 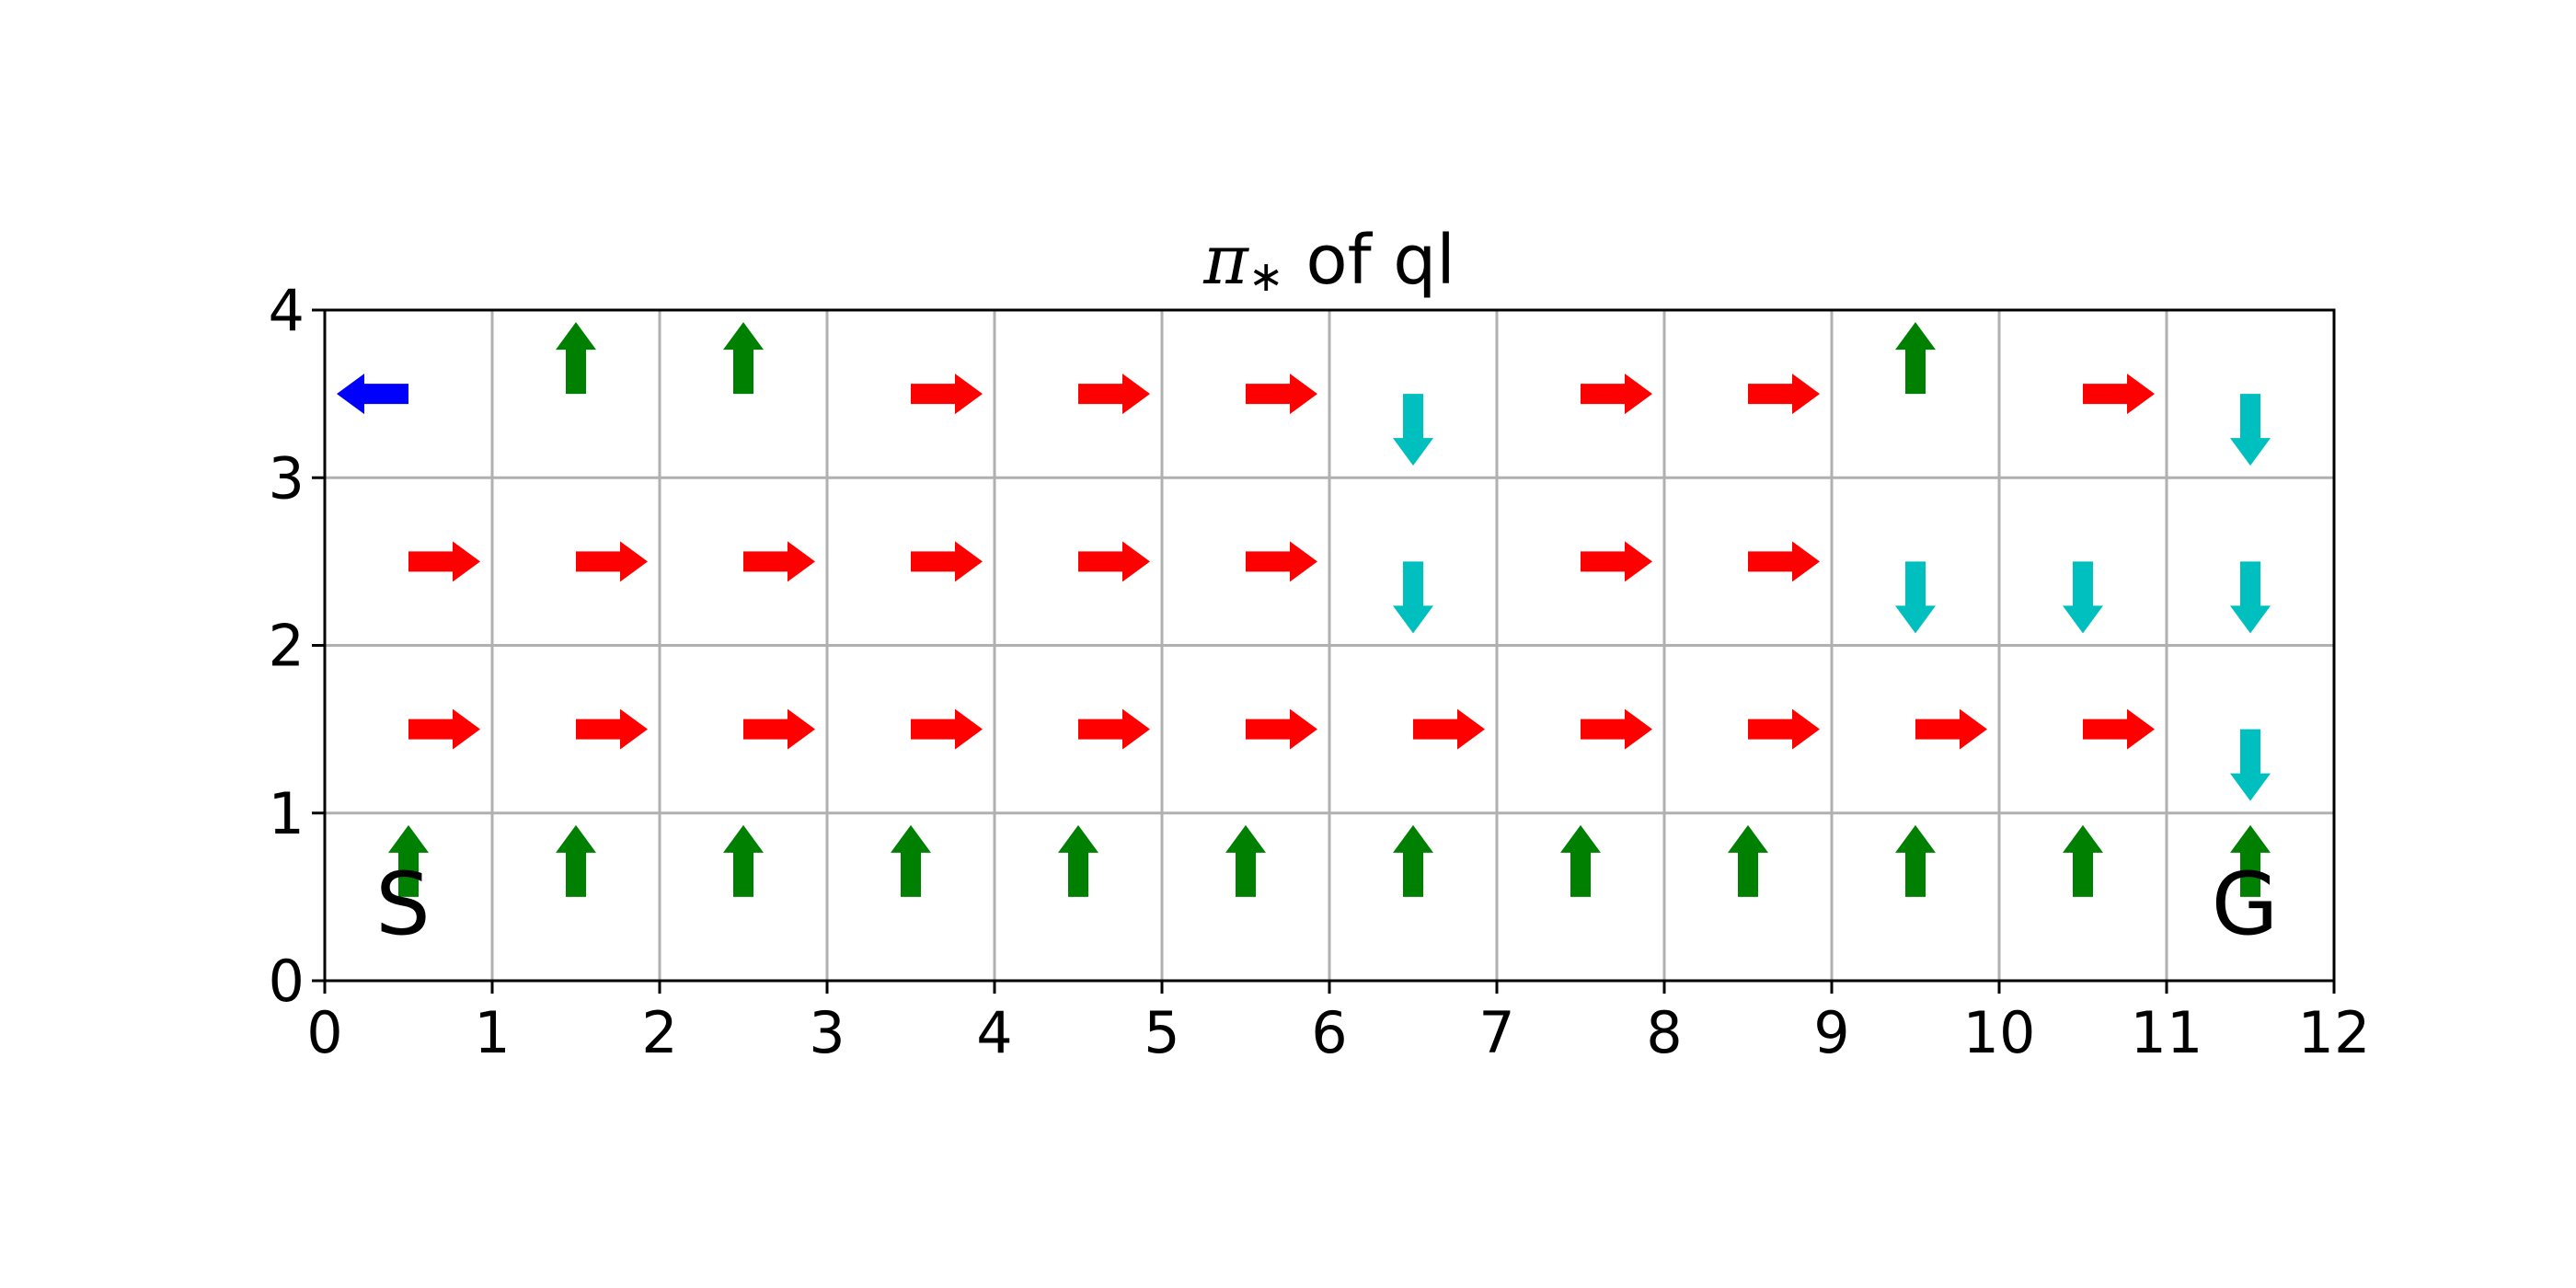 I want to click on y-tick-label: 0, so click(x=287, y=981).